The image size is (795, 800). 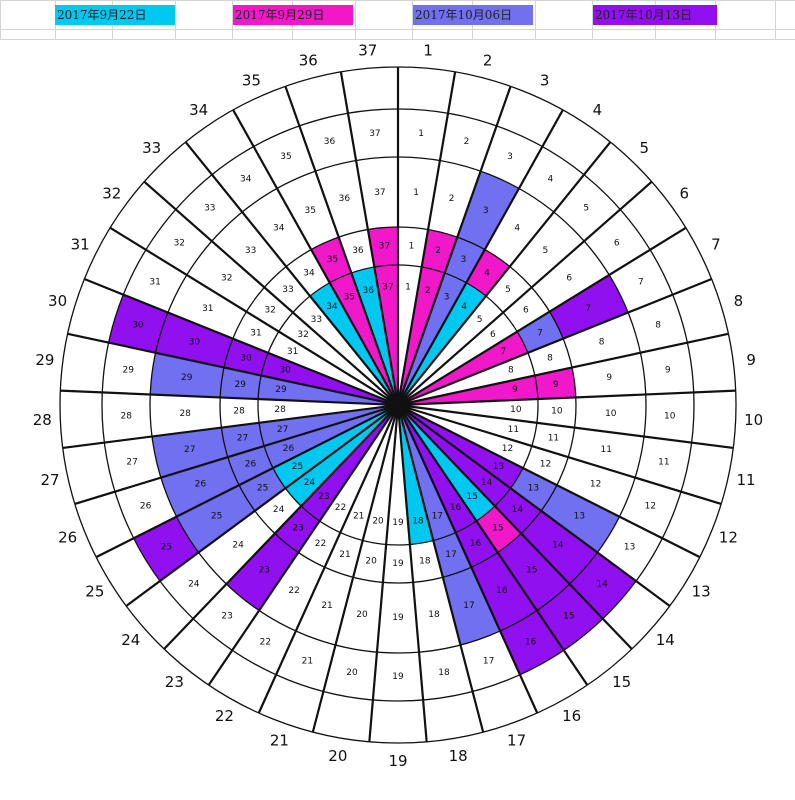 I want to click on sector-number-label: 33, so click(x=151, y=148).